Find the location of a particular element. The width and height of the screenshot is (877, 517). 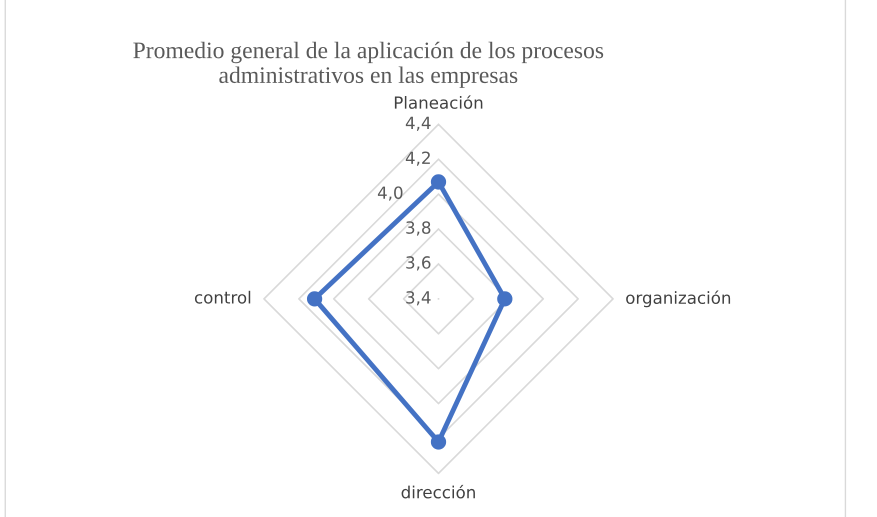

y-tick-label: 4,0 is located at coordinates (390, 193).